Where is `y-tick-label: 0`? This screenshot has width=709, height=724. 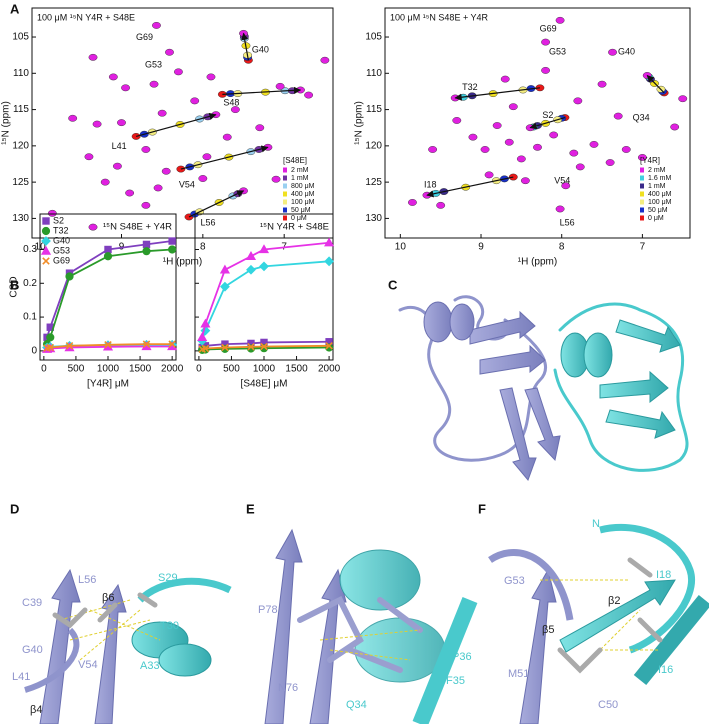
y-tick-label: 0 is located at coordinates (34, 351).